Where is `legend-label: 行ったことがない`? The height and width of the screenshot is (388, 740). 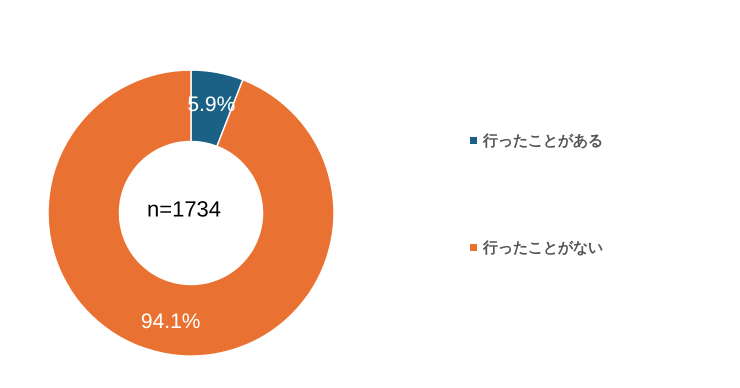
legend-label: 行ったことがない is located at coordinates (542, 247).